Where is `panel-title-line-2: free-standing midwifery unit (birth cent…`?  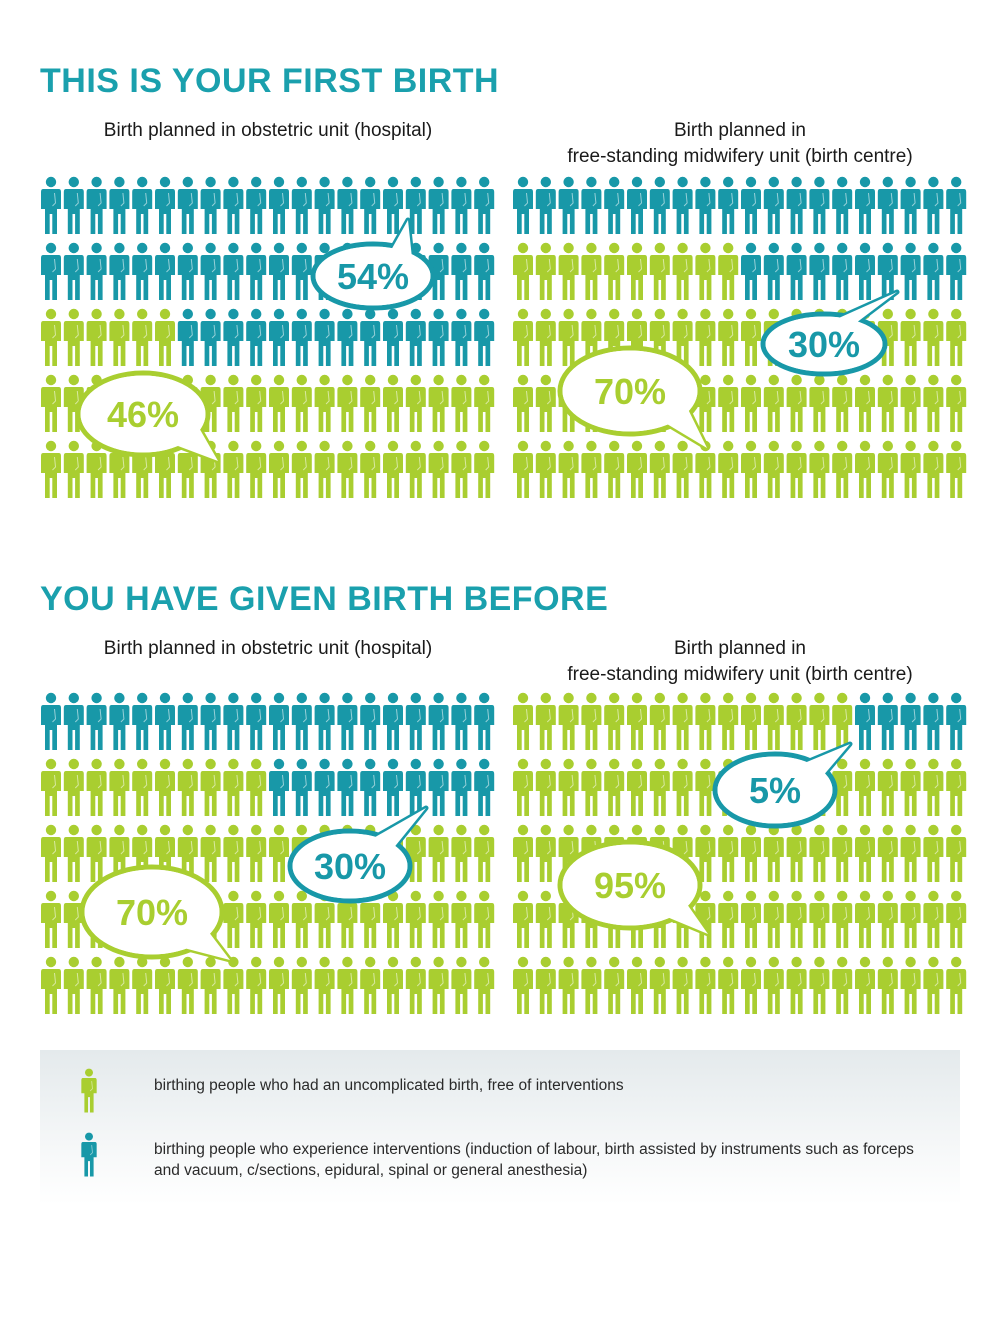 panel-title-line-2: free-standing midwifery unit (birth cent… is located at coordinates (740, 674).